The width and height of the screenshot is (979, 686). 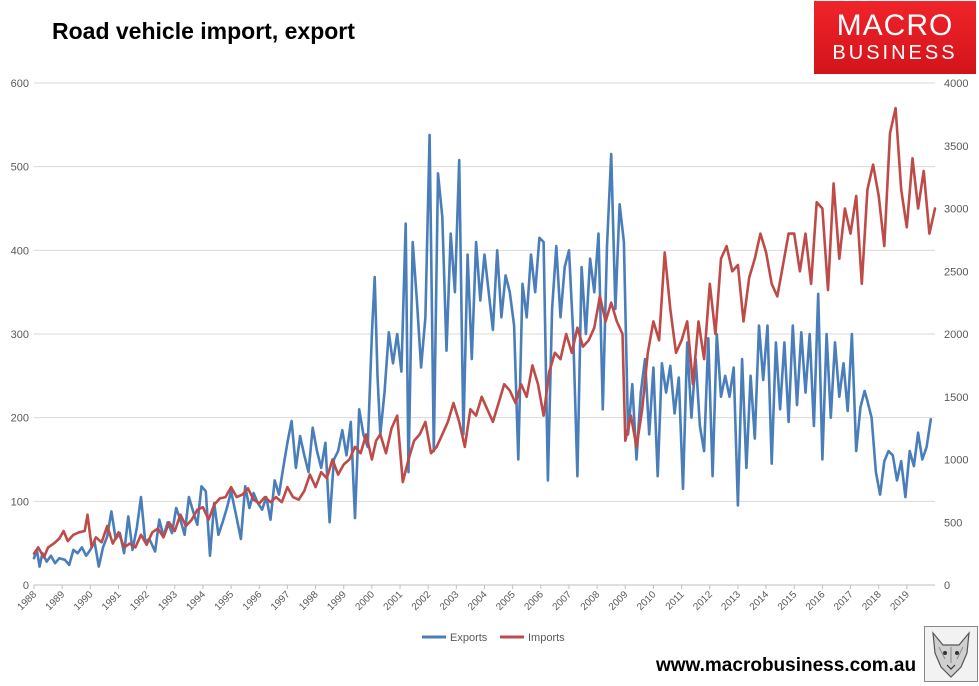 I want to click on x-tick-label: 2017, so click(x=844, y=601).